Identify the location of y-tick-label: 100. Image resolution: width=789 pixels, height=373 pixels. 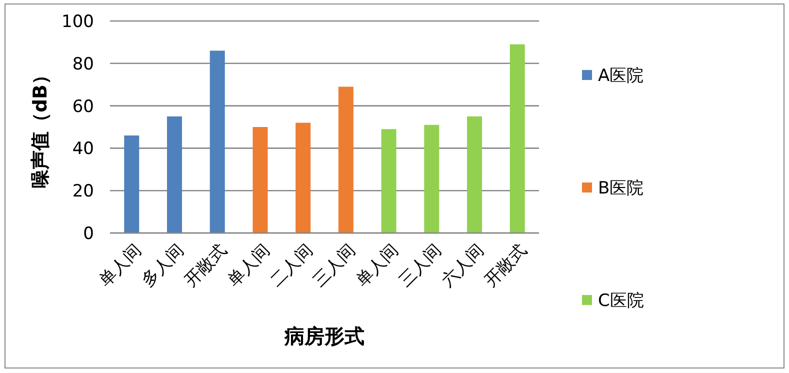
(78, 22).